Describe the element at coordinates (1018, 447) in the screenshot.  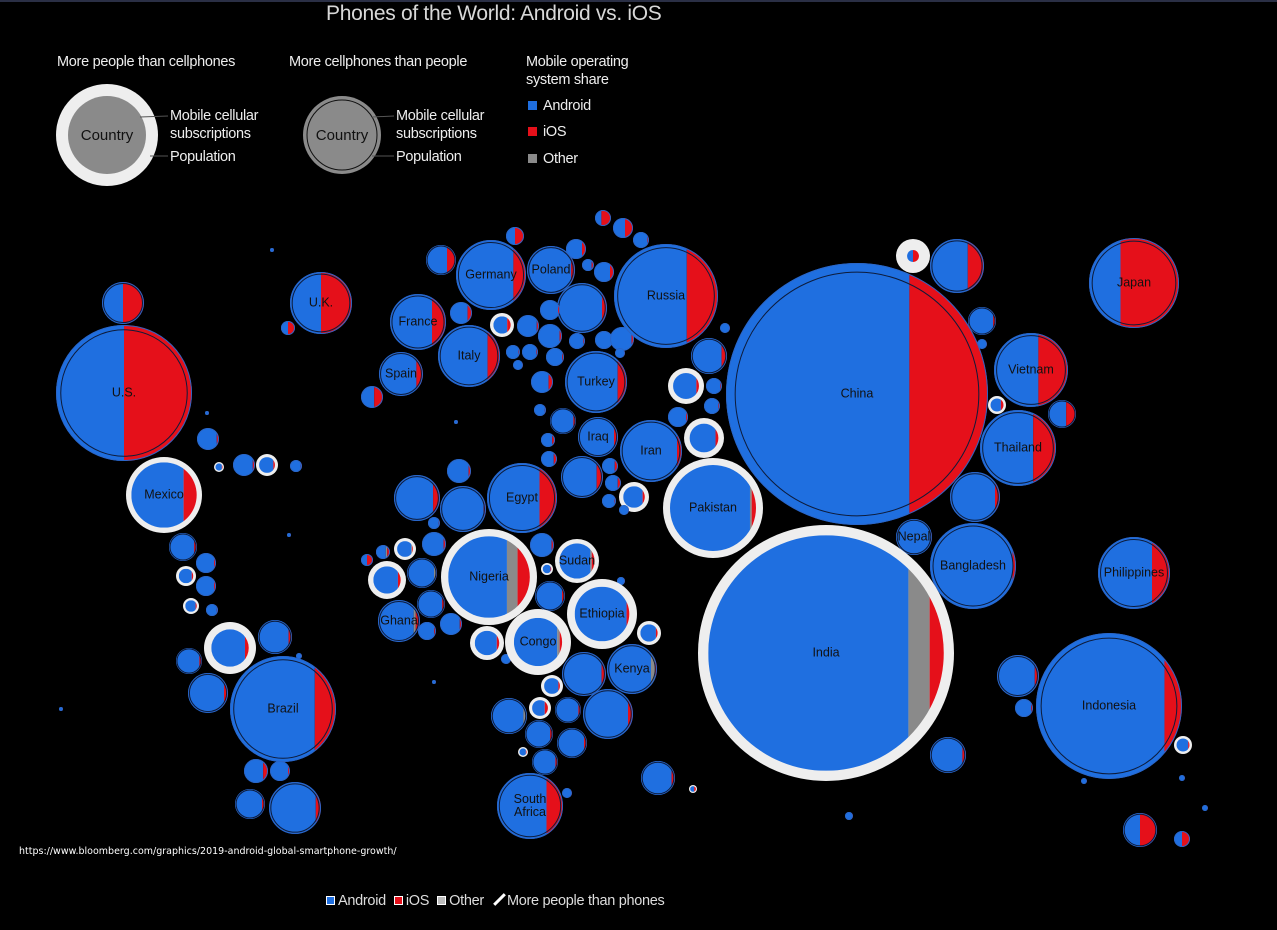
I see `country-label: Thailand` at that location.